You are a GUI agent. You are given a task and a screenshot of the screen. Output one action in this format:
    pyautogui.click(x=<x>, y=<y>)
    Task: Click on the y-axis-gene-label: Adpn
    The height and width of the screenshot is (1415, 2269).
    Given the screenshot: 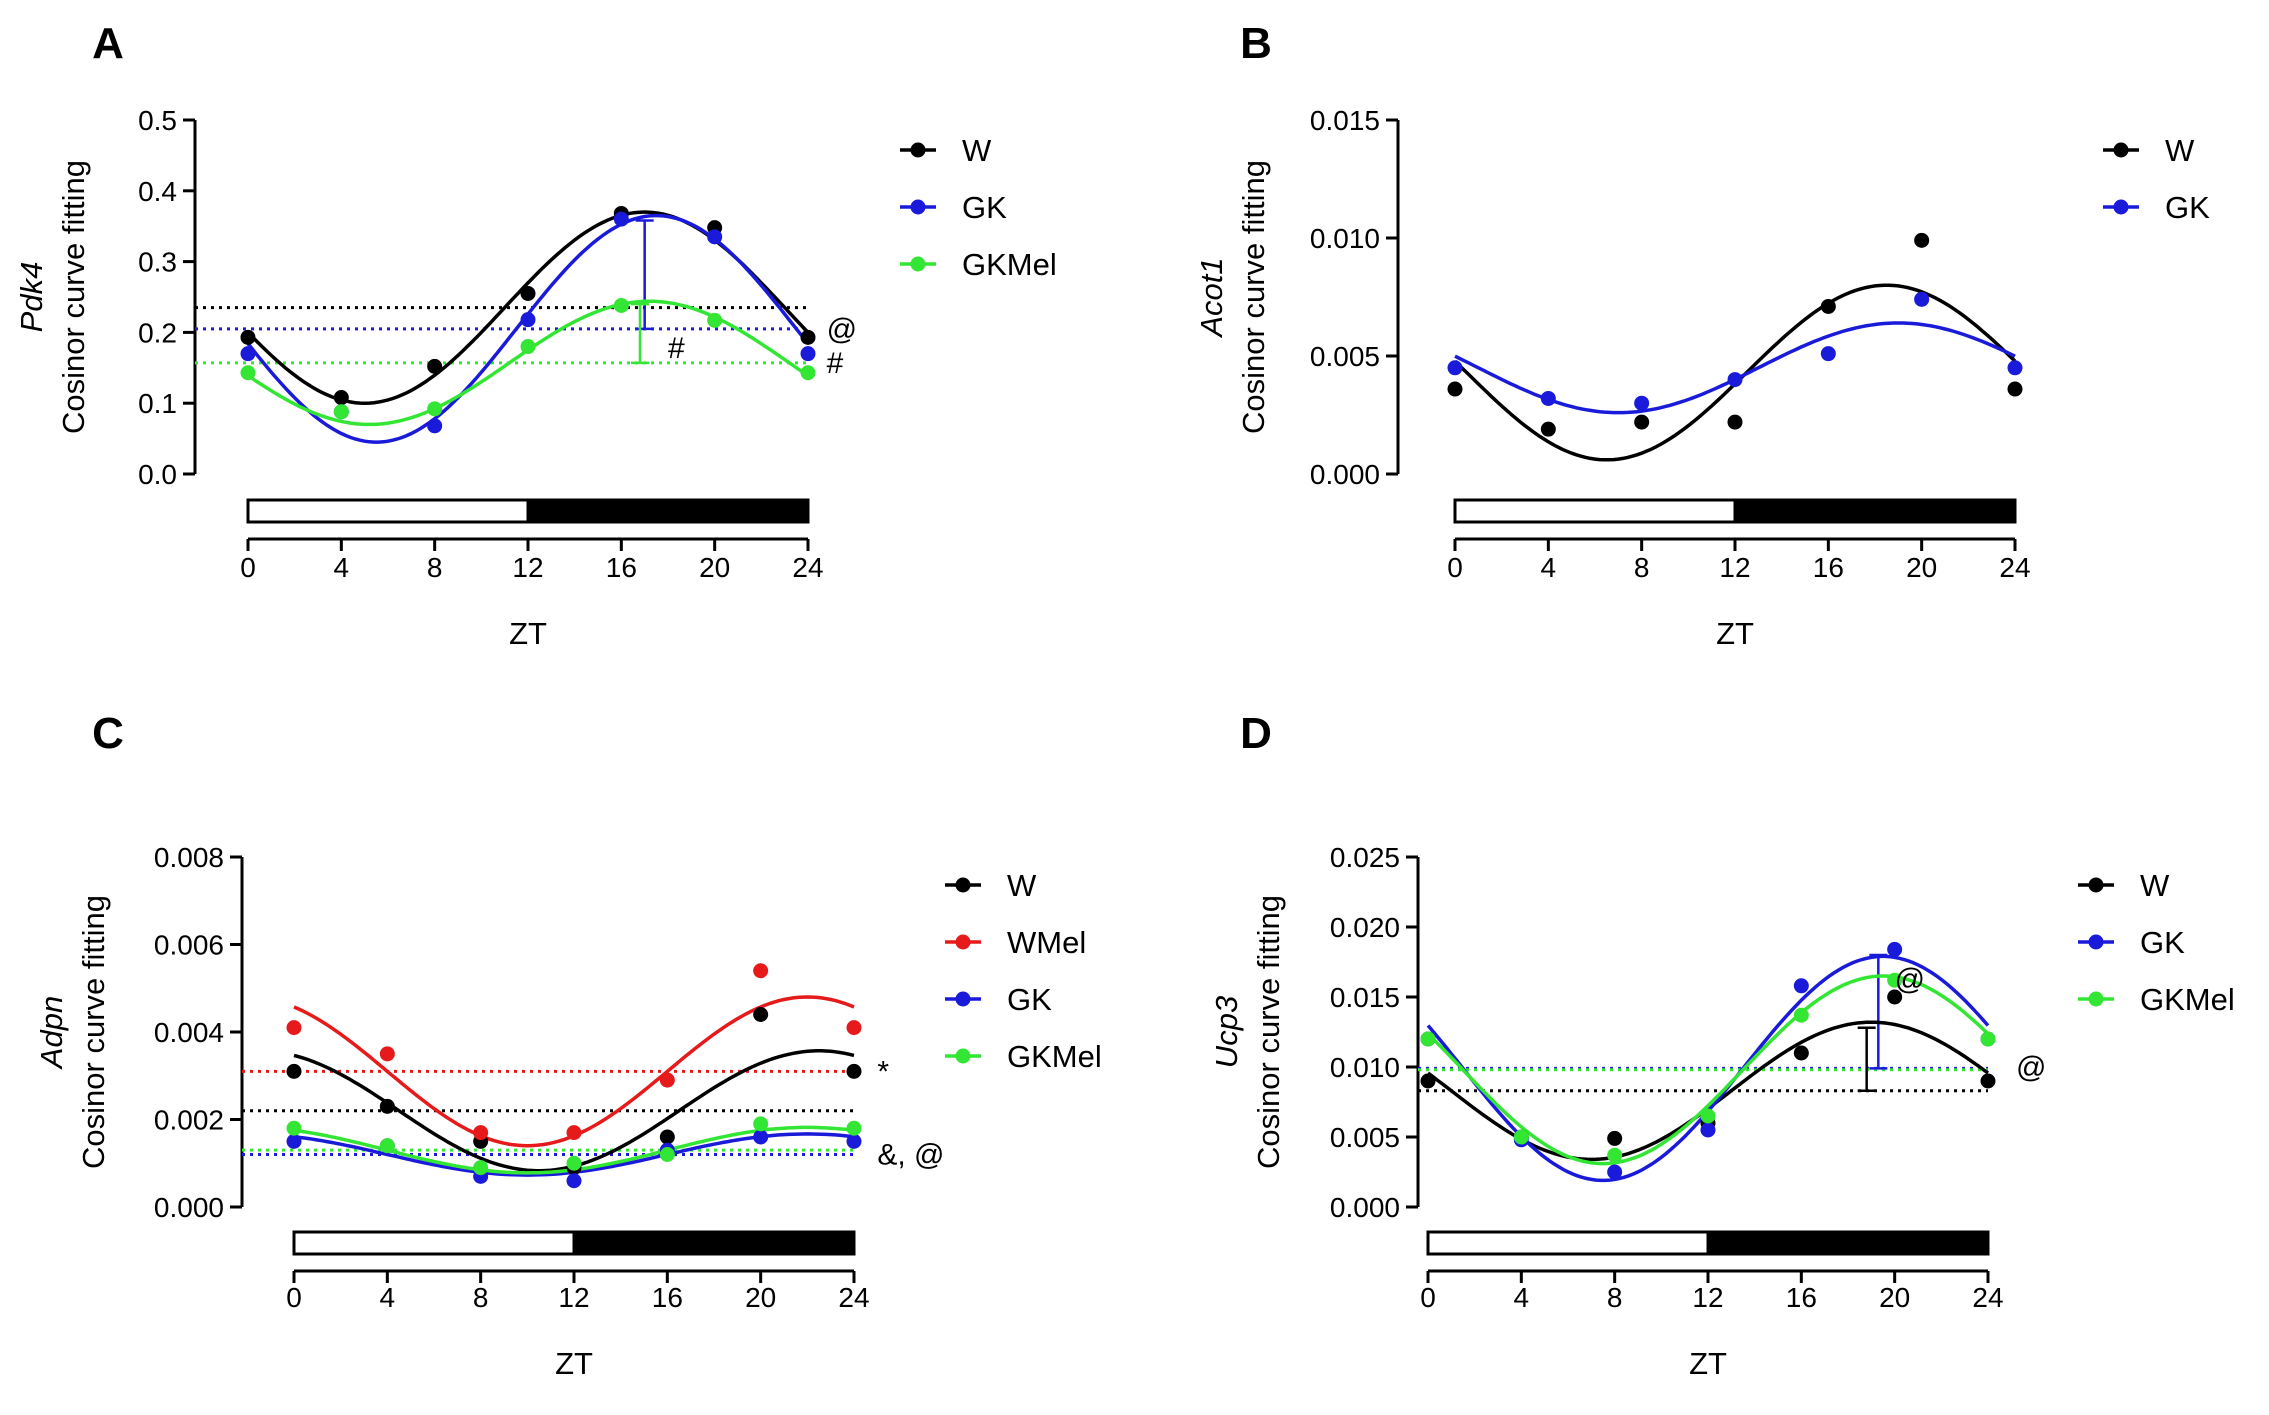 What is the action you would take?
    pyautogui.click(x=51, y=1033)
    